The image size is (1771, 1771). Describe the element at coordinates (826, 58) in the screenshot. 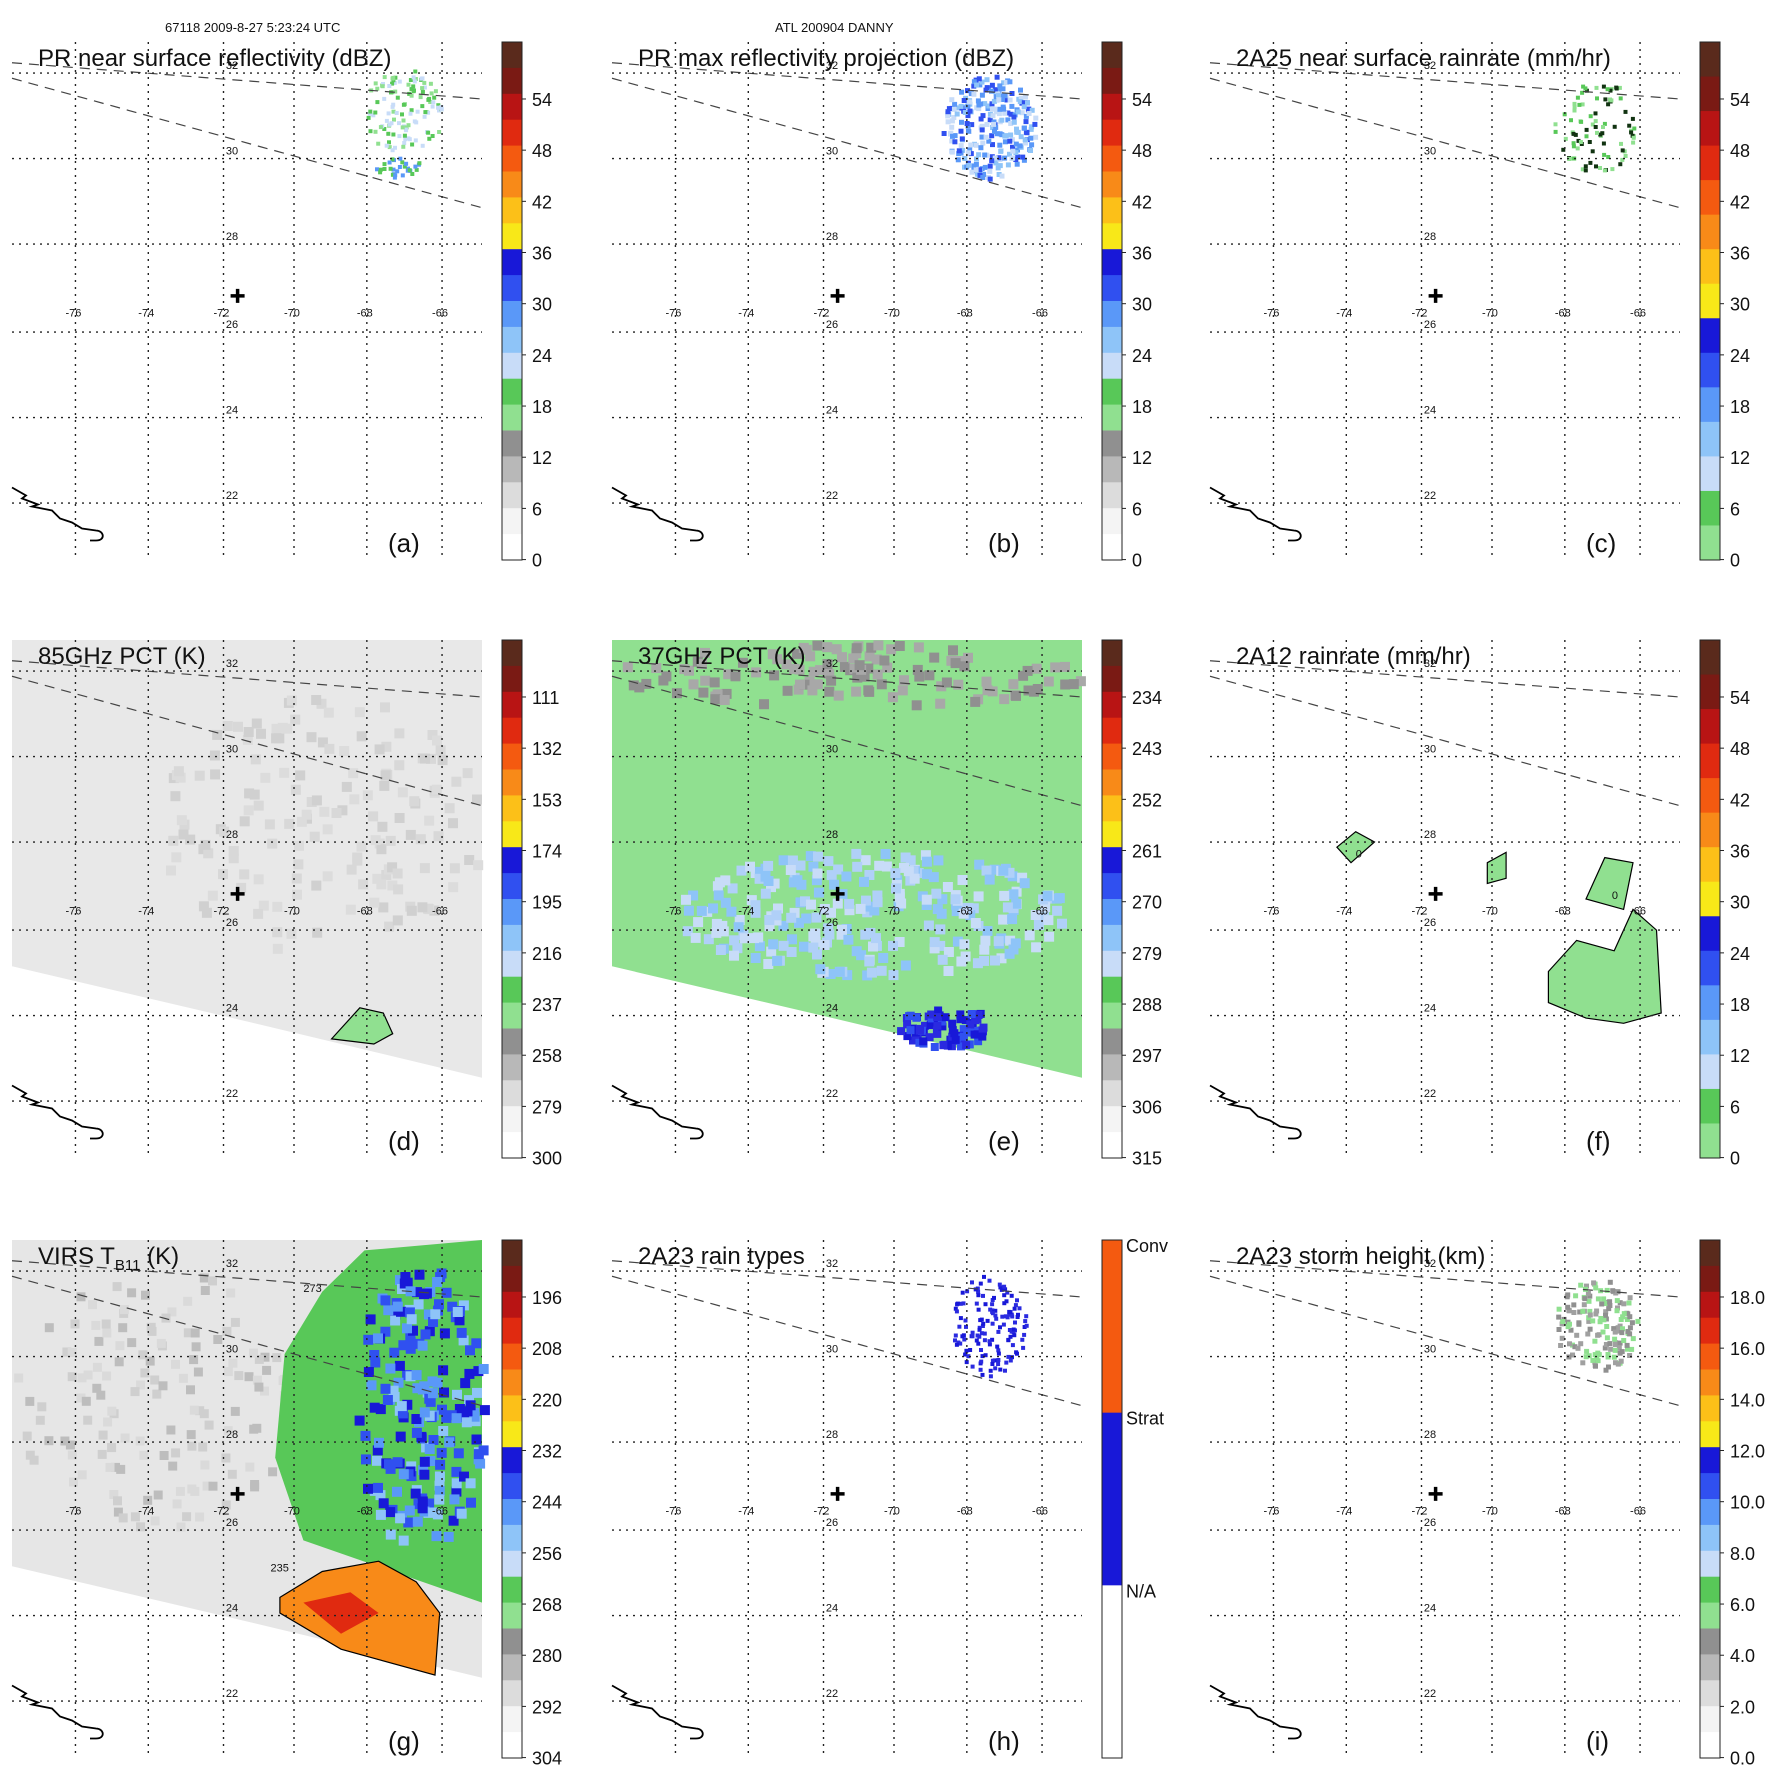

I see `panel-title: PR max reflectivity projection (dBZ)` at that location.